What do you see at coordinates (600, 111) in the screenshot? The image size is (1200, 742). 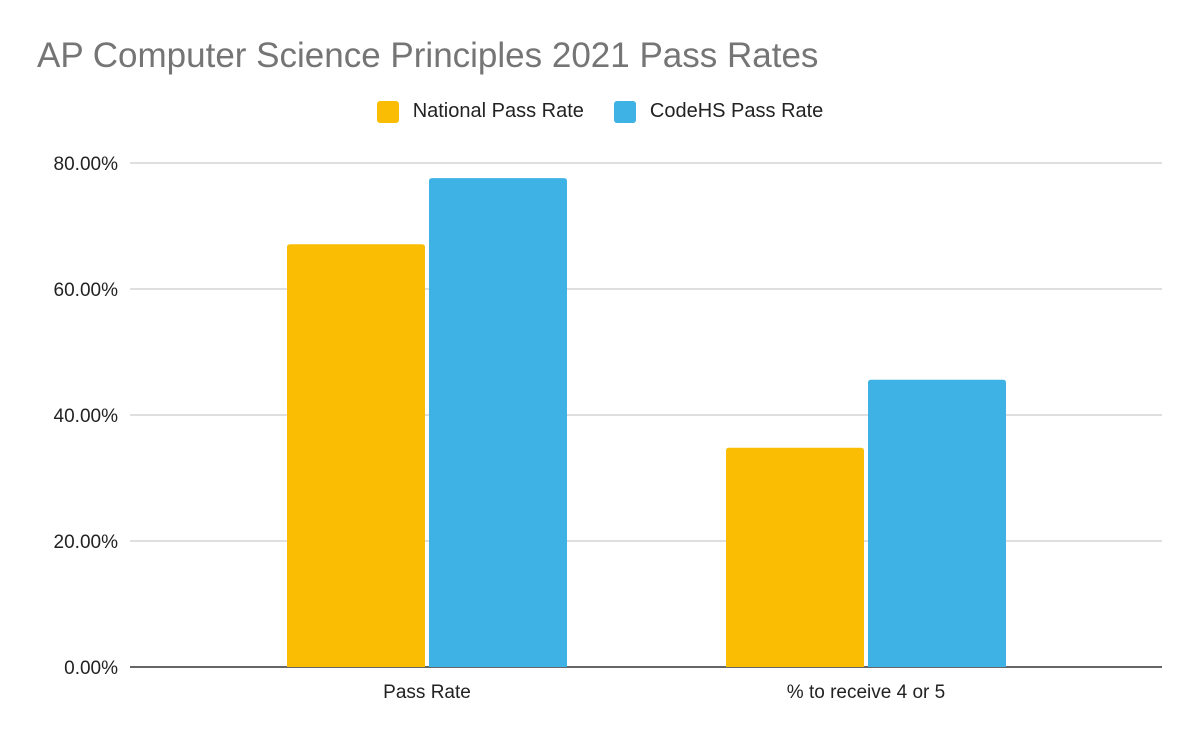 I see `legend: National Pass Rate CodeHS Pass Rate` at bounding box center [600, 111].